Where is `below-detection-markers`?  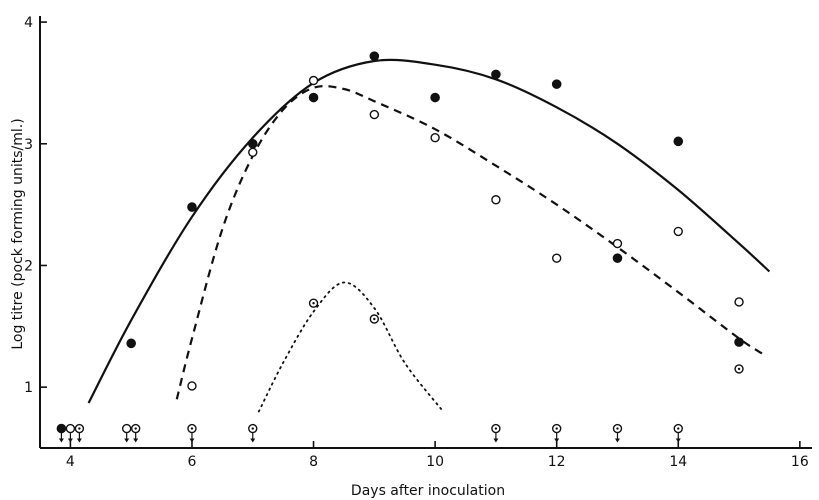 below-detection-markers is located at coordinates (369, 433).